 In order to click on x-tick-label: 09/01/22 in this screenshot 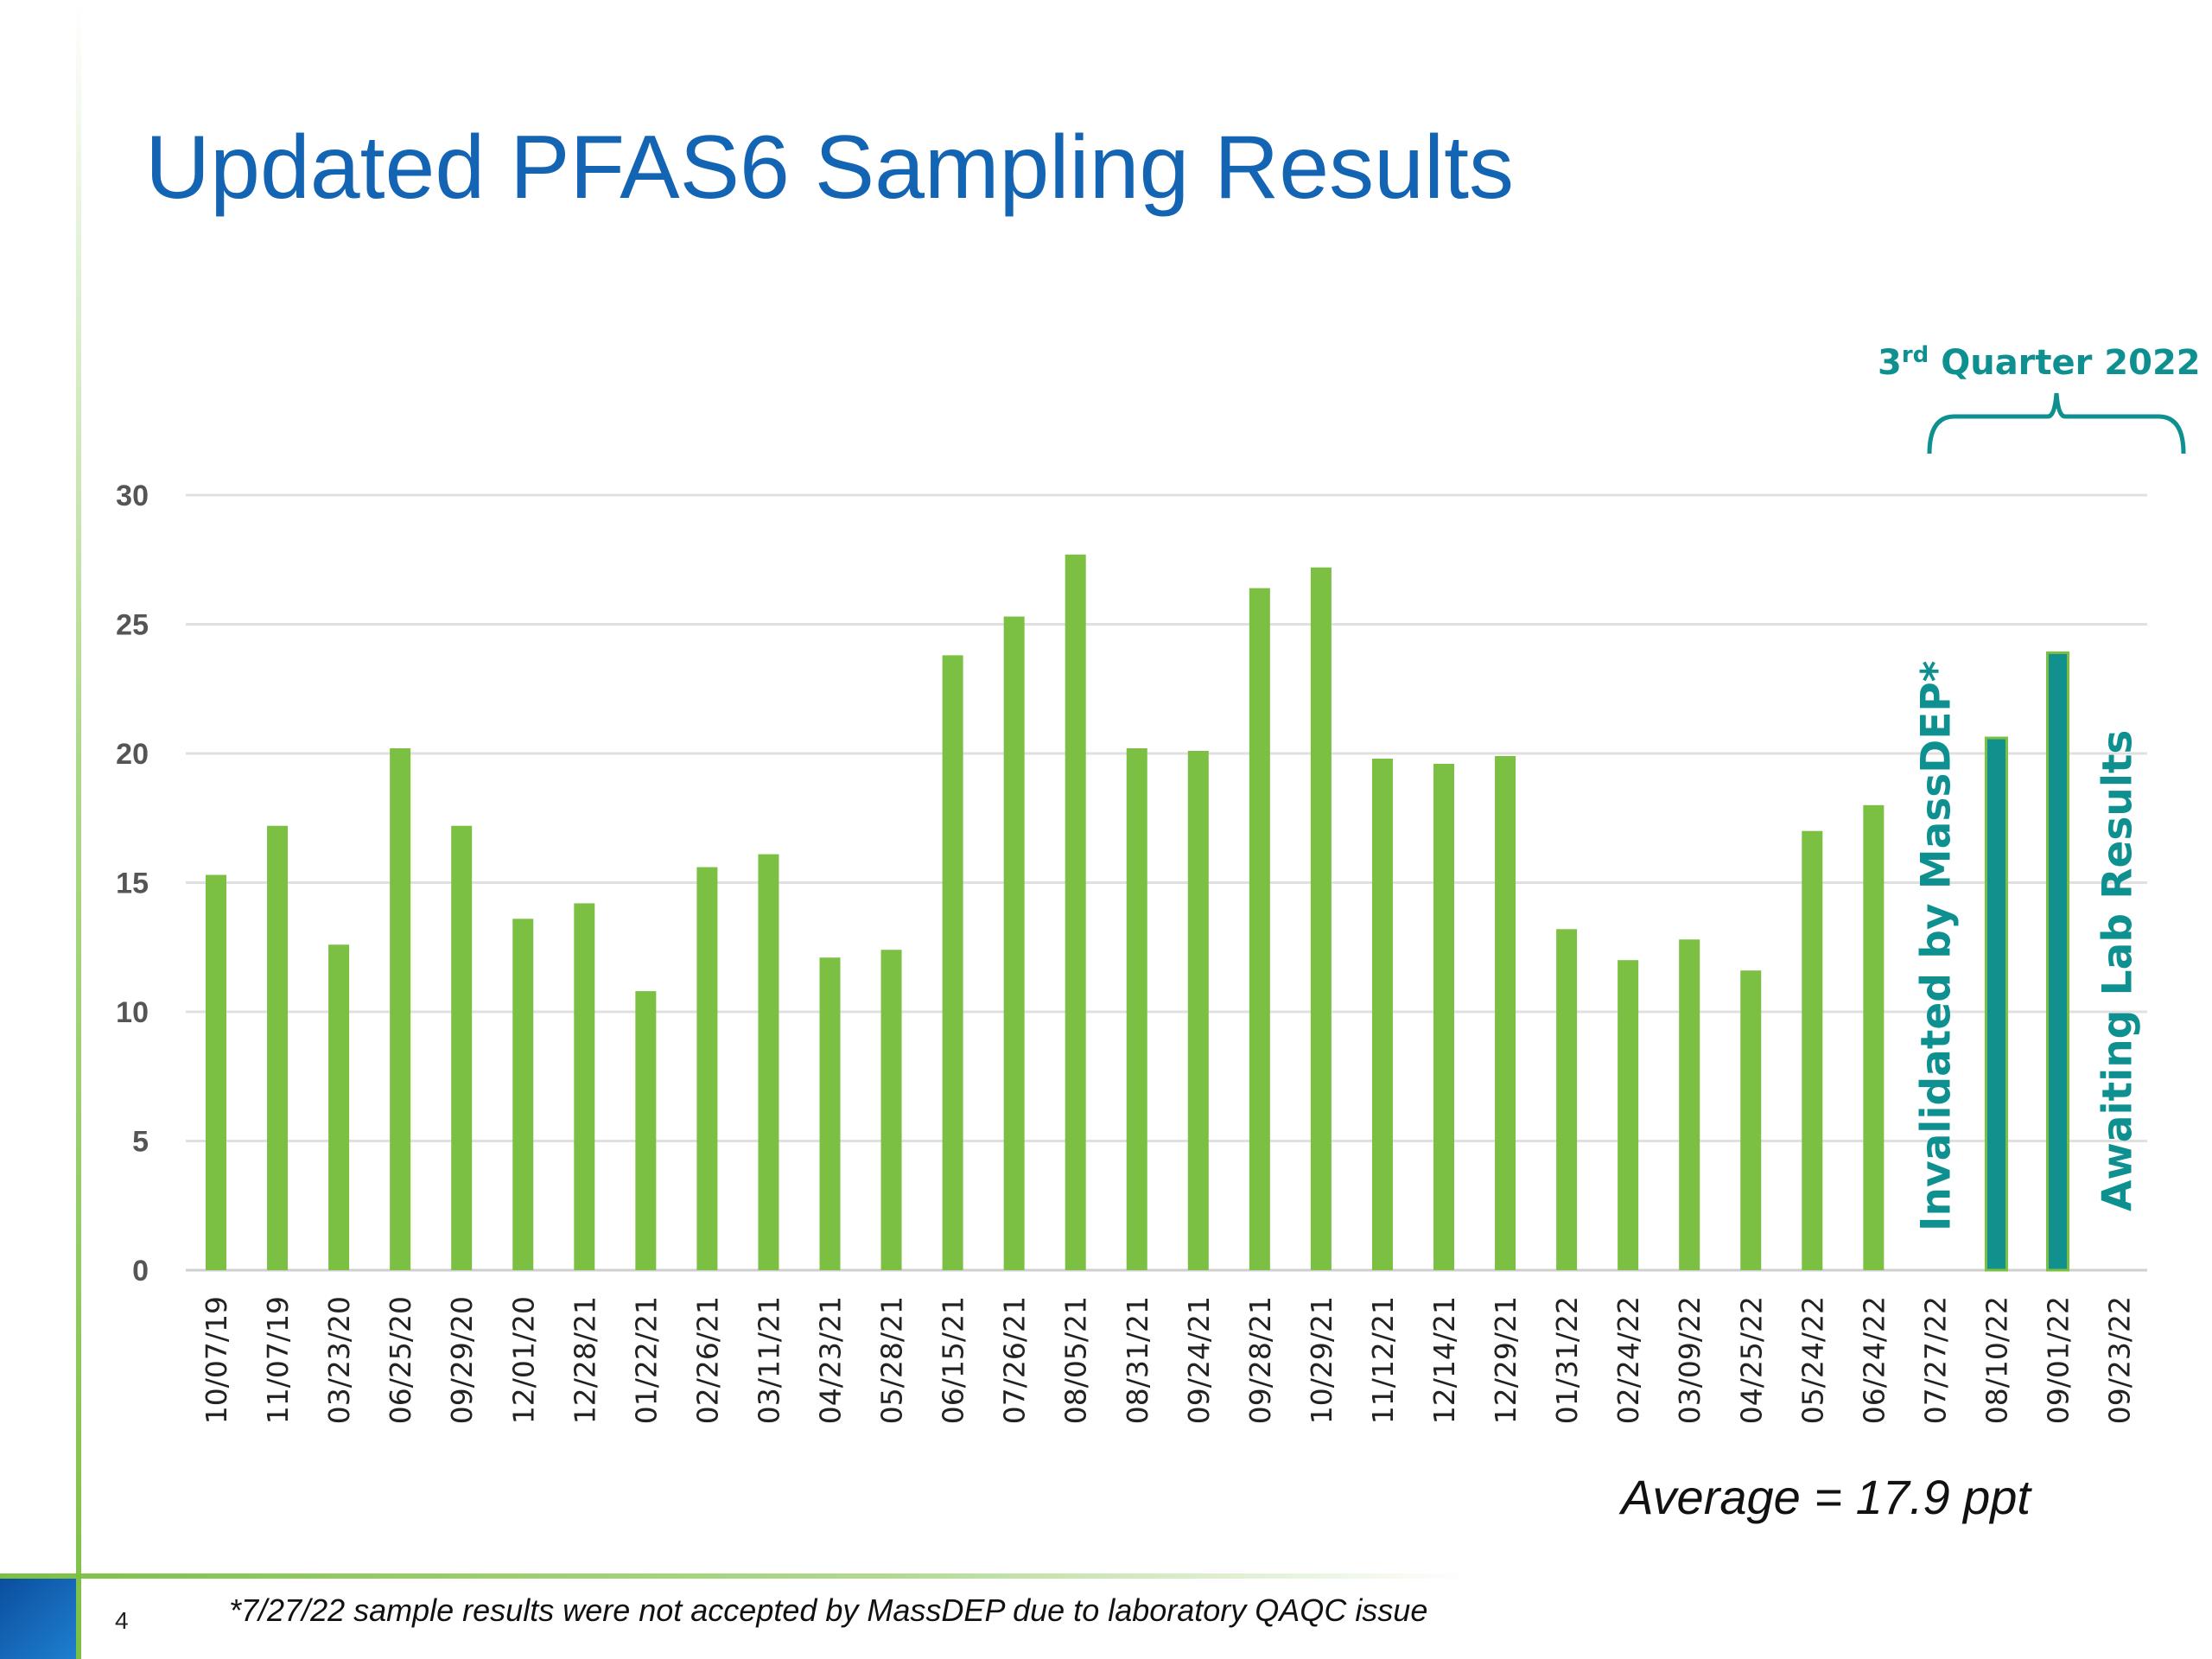, I will do `click(2058, 1360)`.